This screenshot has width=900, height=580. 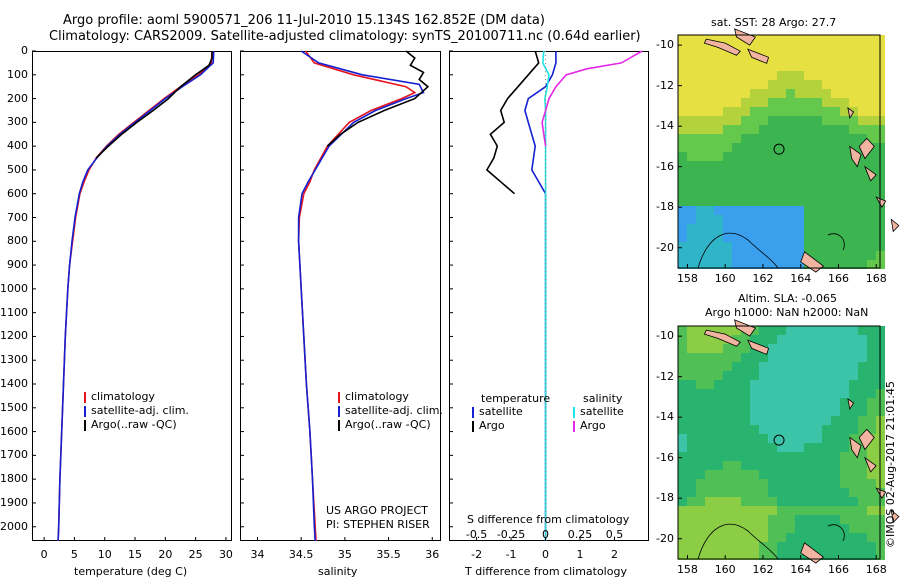 What do you see at coordinates (104, 554) in the screenshot?
I see `x-tick-label: 10` at bounding box center [104, 554].